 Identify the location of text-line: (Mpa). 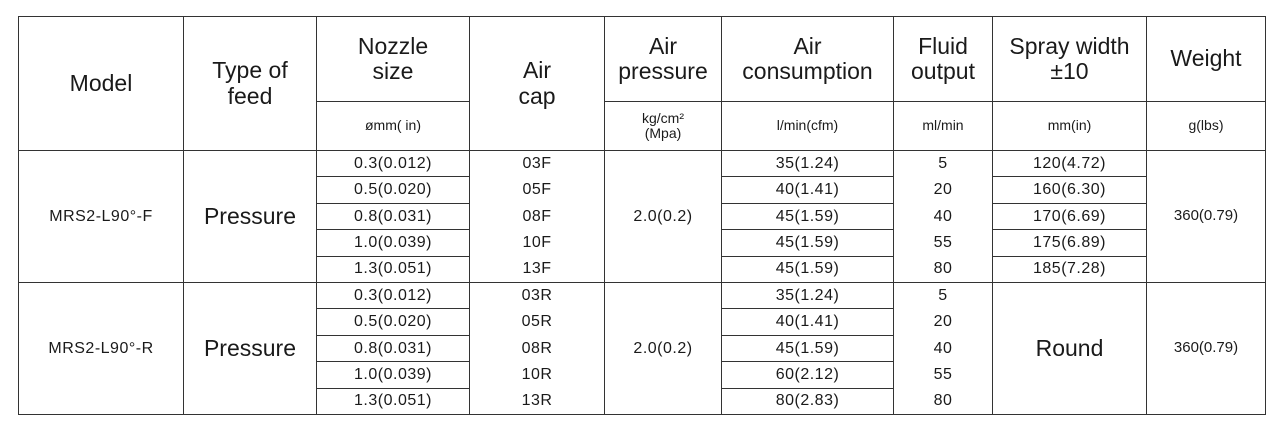
(663, 133).